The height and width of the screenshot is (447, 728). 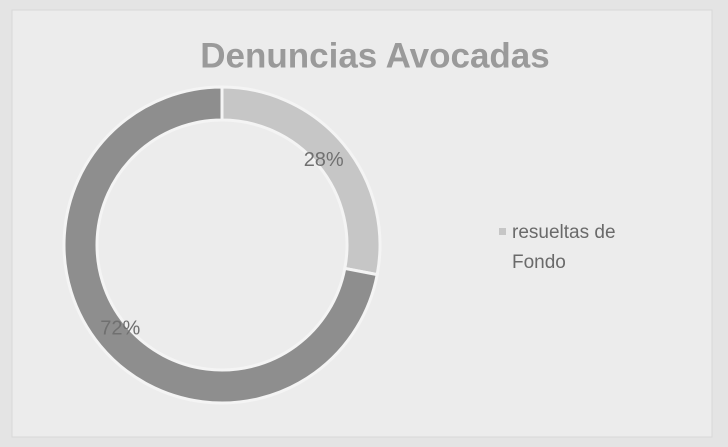 What do you see at coordinates (324, 160) in the screenshot?
I see `data-label: 28%` at bounding box center [324, 160].